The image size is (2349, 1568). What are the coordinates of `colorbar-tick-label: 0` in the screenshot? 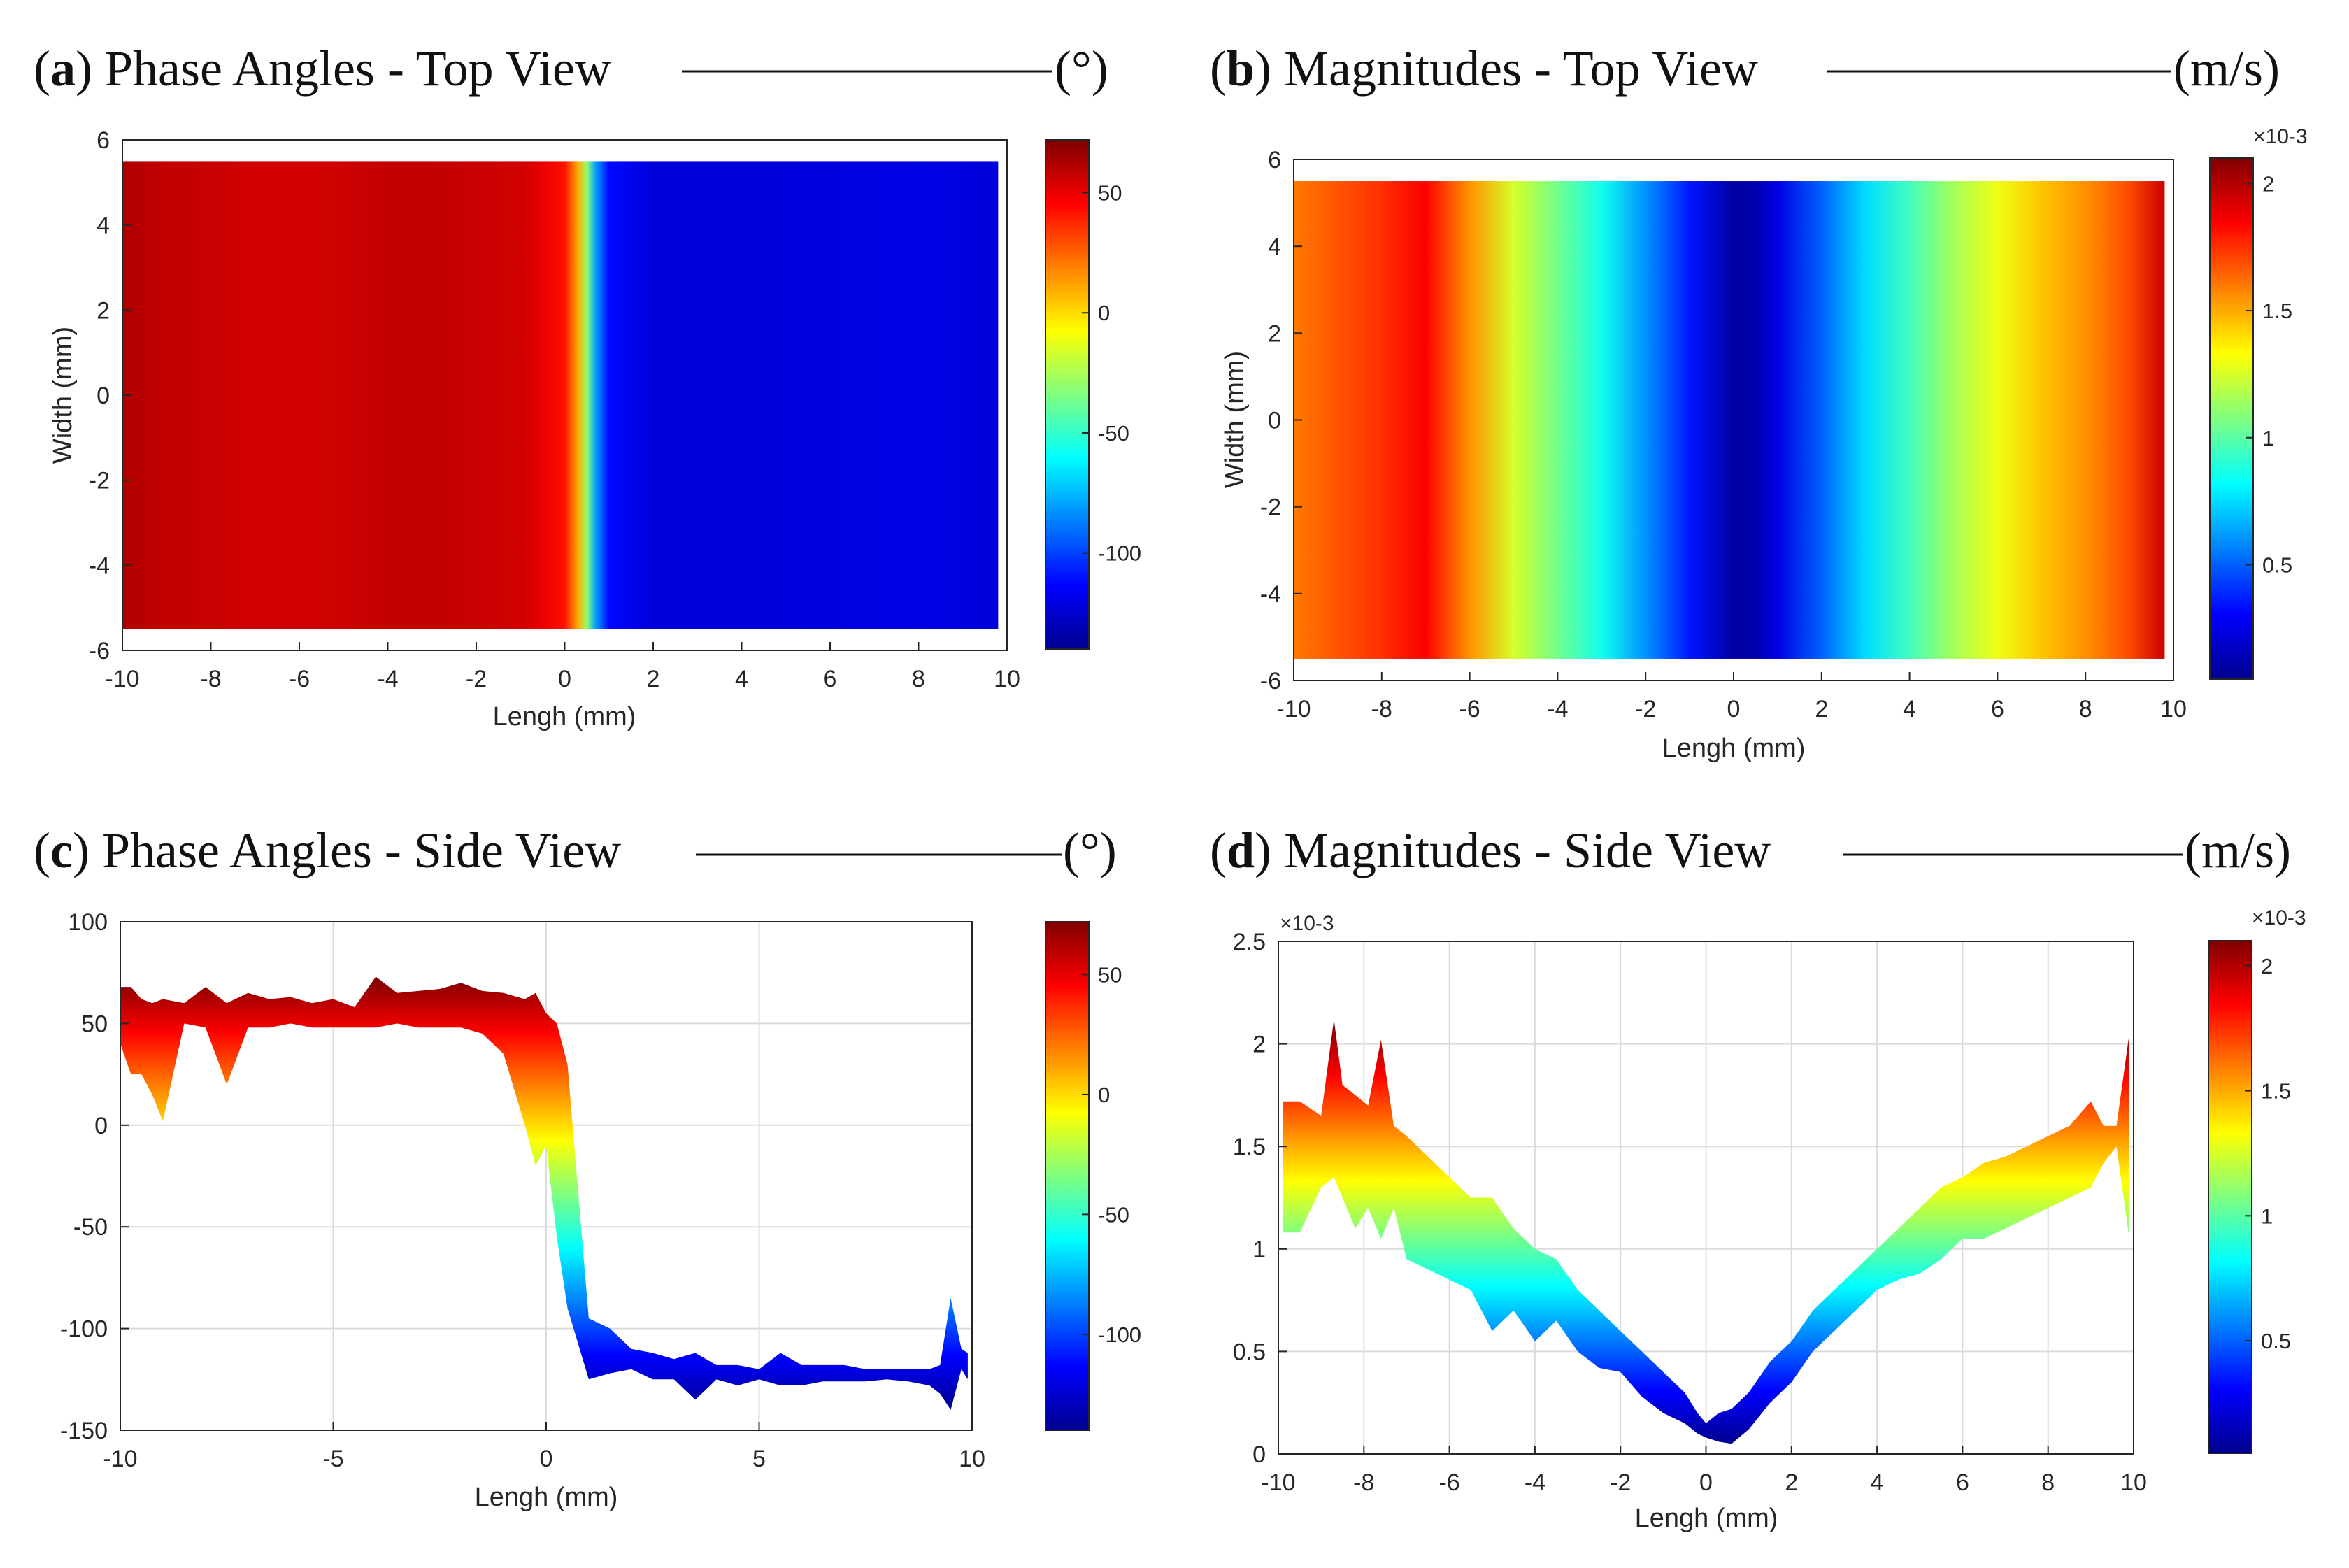 It's located at (1104, 313).